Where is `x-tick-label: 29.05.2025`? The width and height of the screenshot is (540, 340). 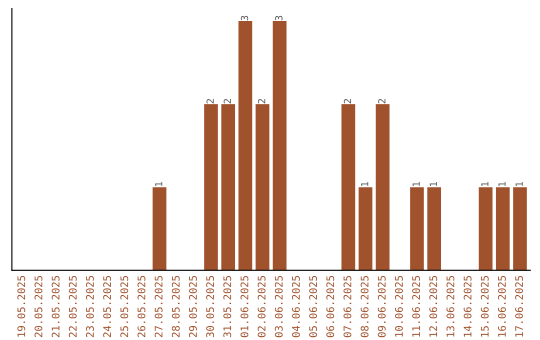
x-tick-label: 29.05.2025 is located at coordinates (193, 307).